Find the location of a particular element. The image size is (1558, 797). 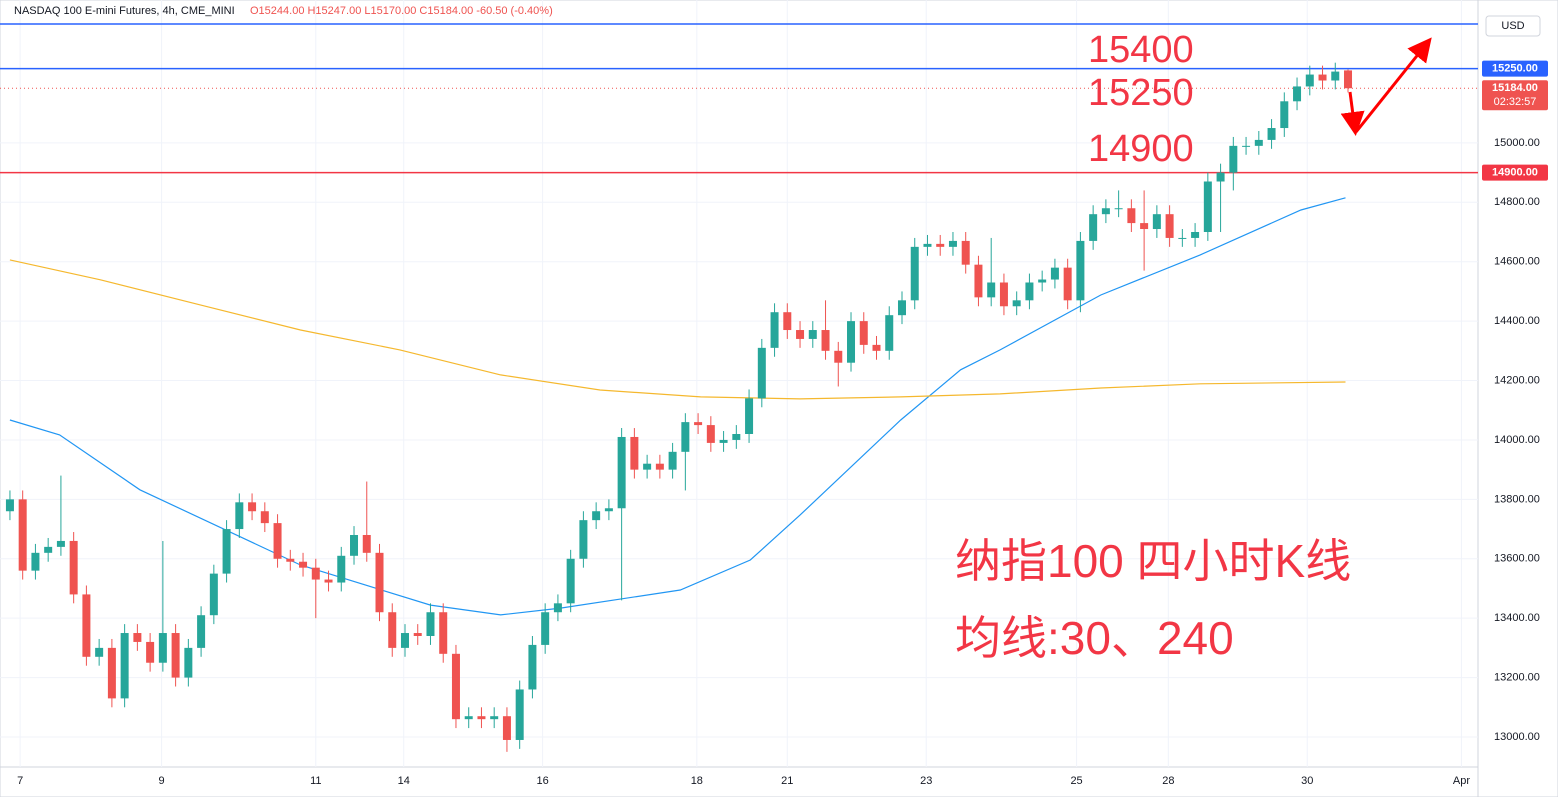

annotation: 15400 is located at coordinates (1141, 50).